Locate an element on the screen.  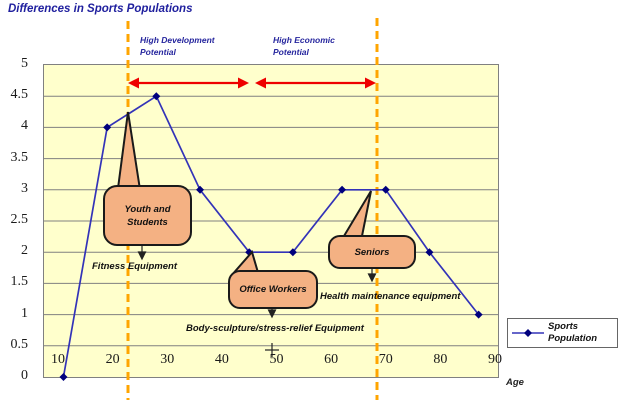
y-axis-tick-label: 0.5 is located at coordinates (19, 344).